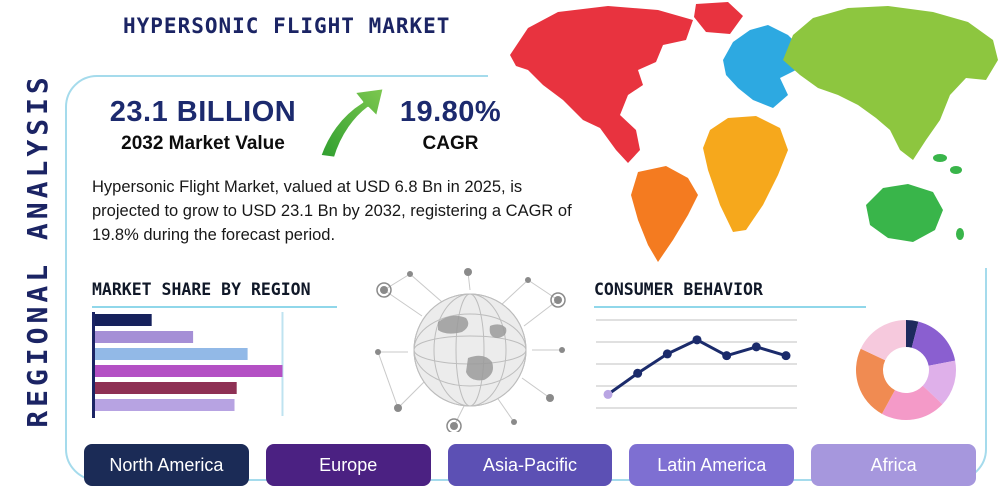 This screenshot has width=1000, height=500. Describe the element at coordinates (450, 143) in the screenshot. I see `cagr-label: CAGR` at that location.